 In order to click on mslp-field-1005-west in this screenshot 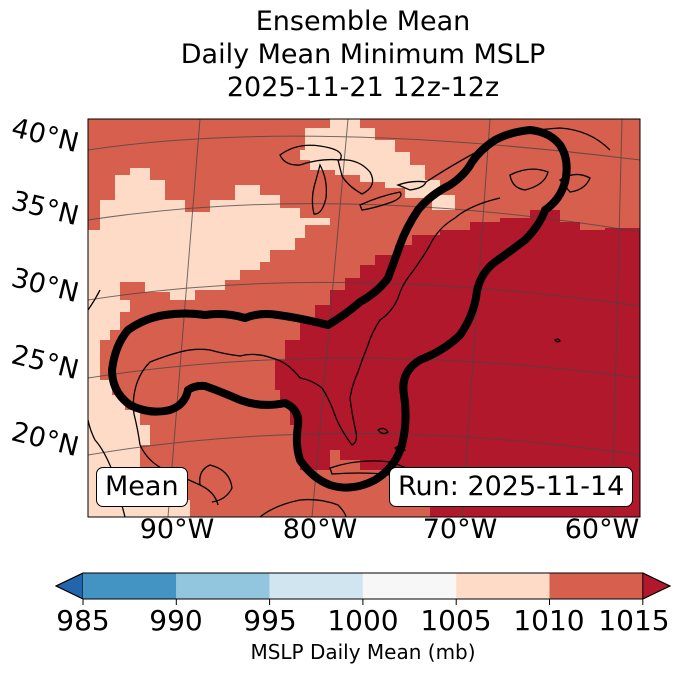, I will do `click(209, 264)`.